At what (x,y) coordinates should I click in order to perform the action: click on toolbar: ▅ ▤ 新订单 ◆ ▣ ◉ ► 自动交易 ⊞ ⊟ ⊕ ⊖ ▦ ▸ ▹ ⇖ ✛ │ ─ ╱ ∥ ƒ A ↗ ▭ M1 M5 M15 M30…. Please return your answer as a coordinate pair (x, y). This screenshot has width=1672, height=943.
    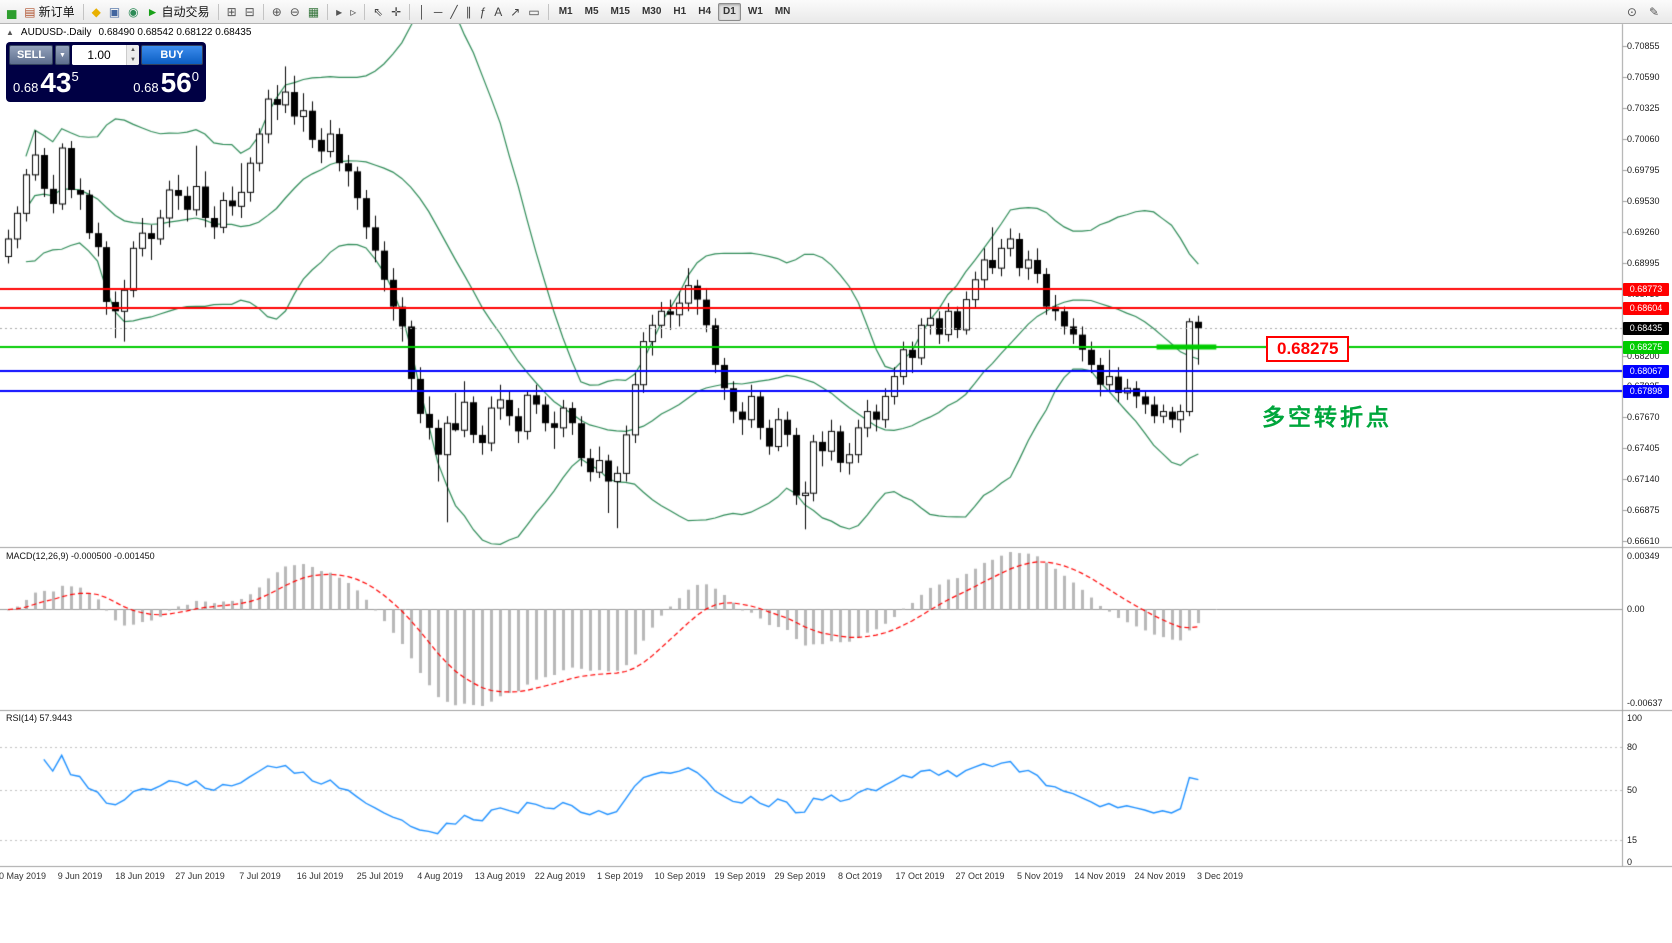
    Looking at the image, I should click on (836, 12).